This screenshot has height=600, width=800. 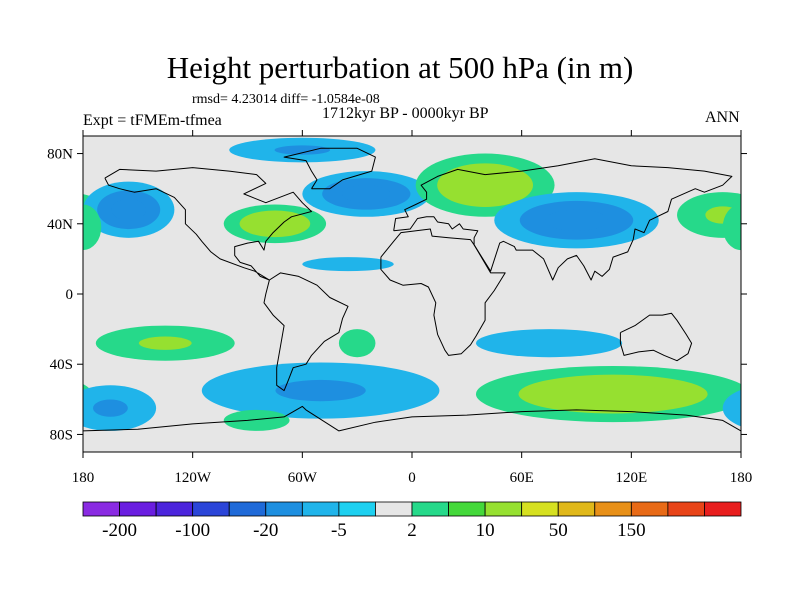 I want to click on colorbar: -200 -100 -20 -5 2 10 50 150, so click(x=412, y=521).